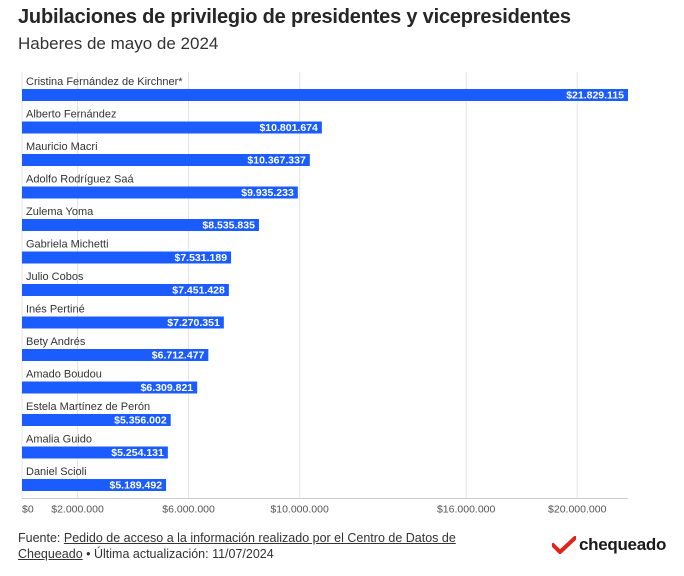 The height and width of the screenshot is (576, 684). I want to click on check-mark-icon, so click(564, 545).